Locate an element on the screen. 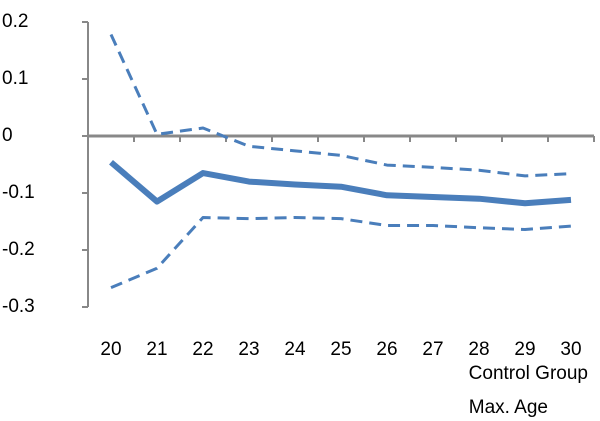 This screenshot has height=421, width=600. y-tick-label: 0.2 is located at coordinates (15, 21).